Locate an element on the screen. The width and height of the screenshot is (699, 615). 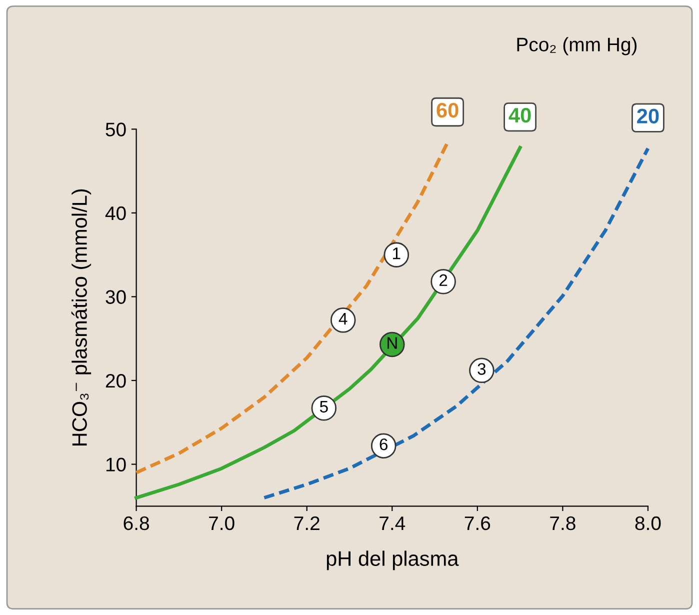
y-axis-title: HCO₃⁻ plasmático (mmol/L) is located at coordinates (81, 317).